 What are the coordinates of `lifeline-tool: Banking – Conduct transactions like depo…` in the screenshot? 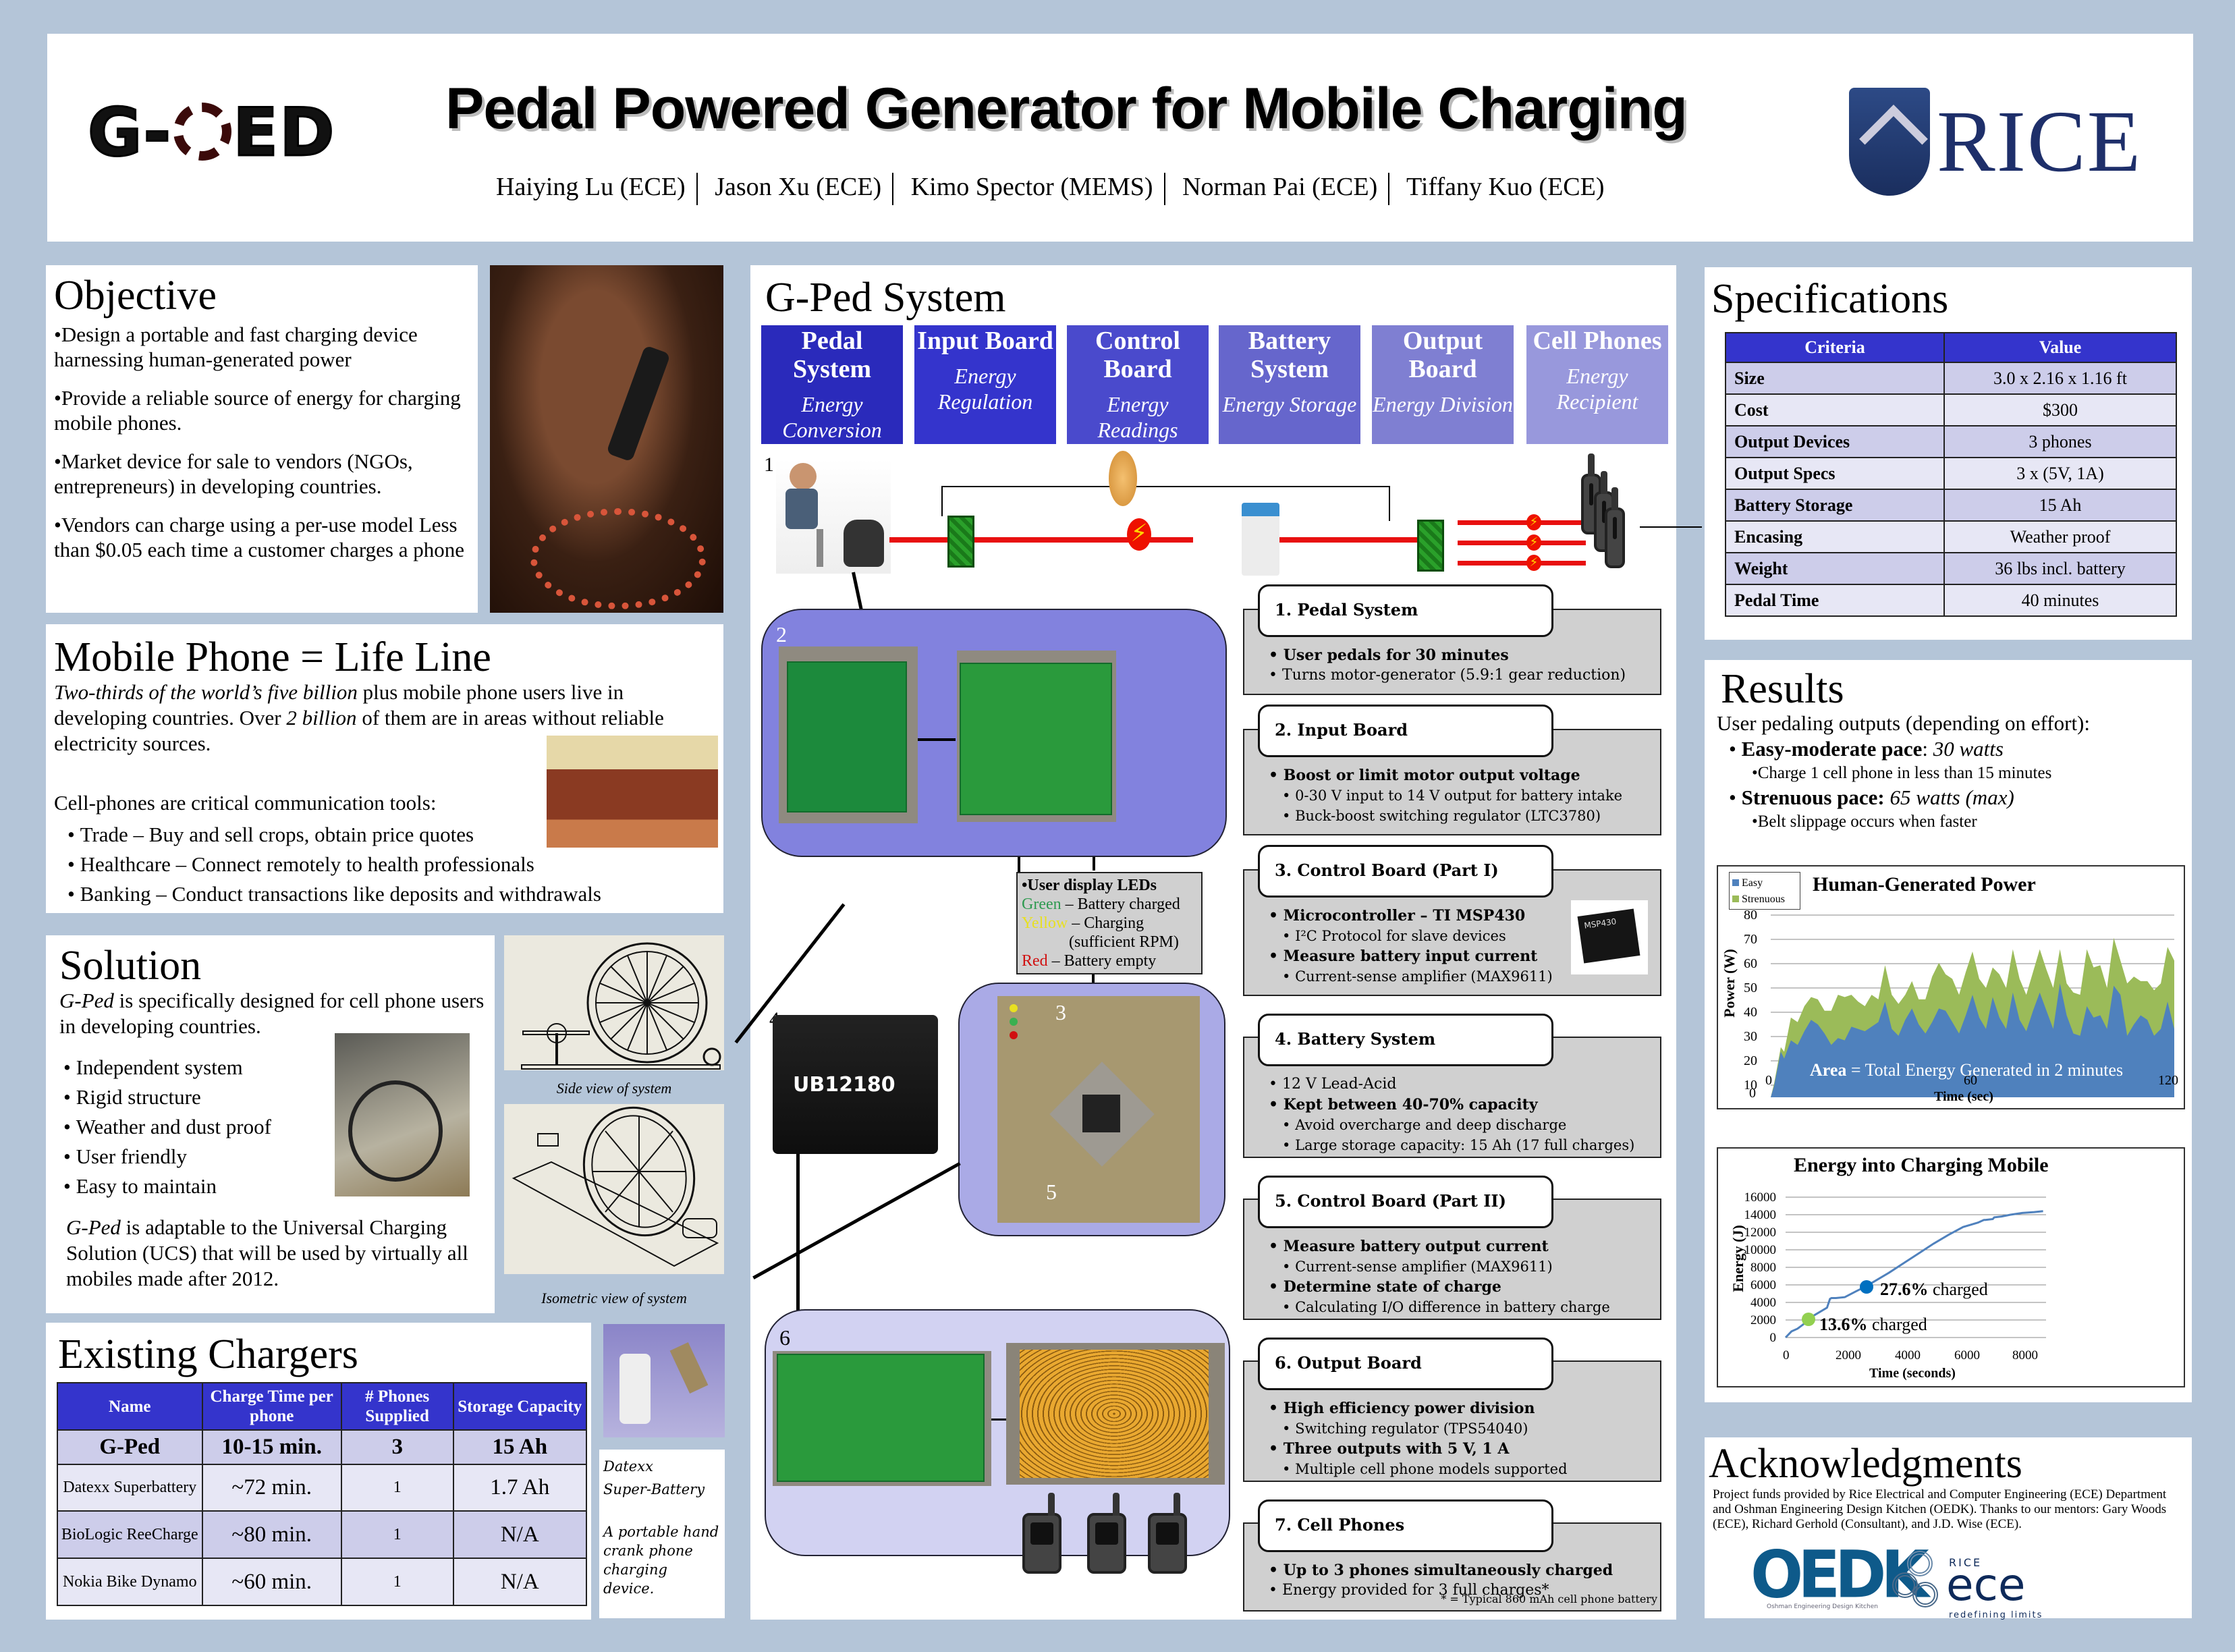 It's located at (334, 894).